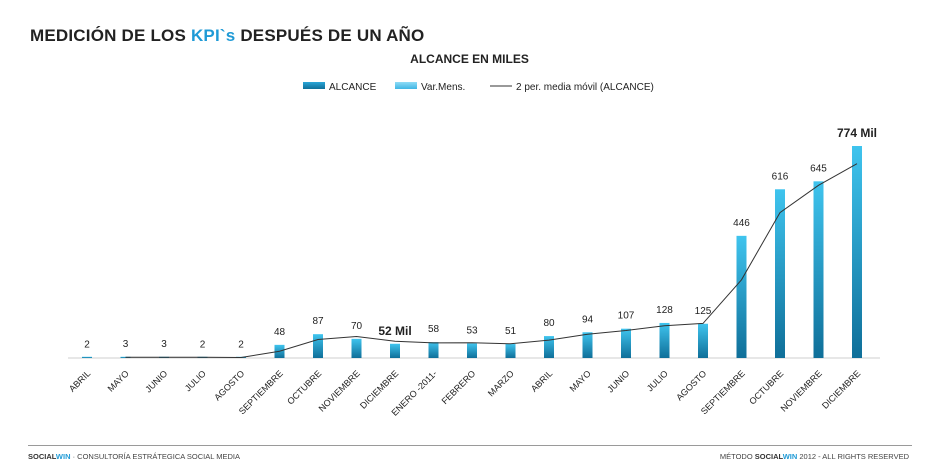 This screenshot has height=470, width=939. I want to click on footer-brand-b: WIN, so click(63, 456).